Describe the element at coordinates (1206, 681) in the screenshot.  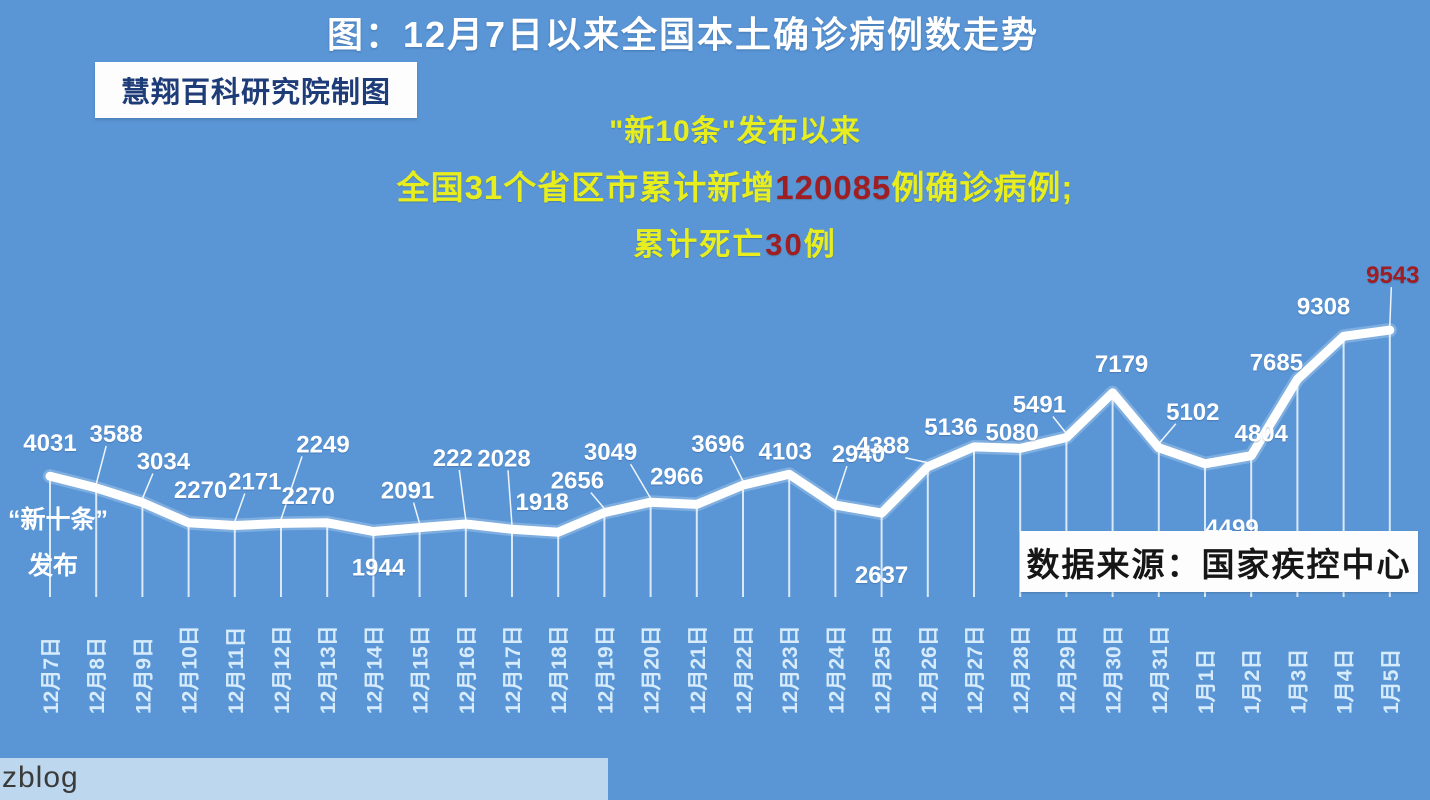
I see `x-axis-date-label: 1月1日` at that location.